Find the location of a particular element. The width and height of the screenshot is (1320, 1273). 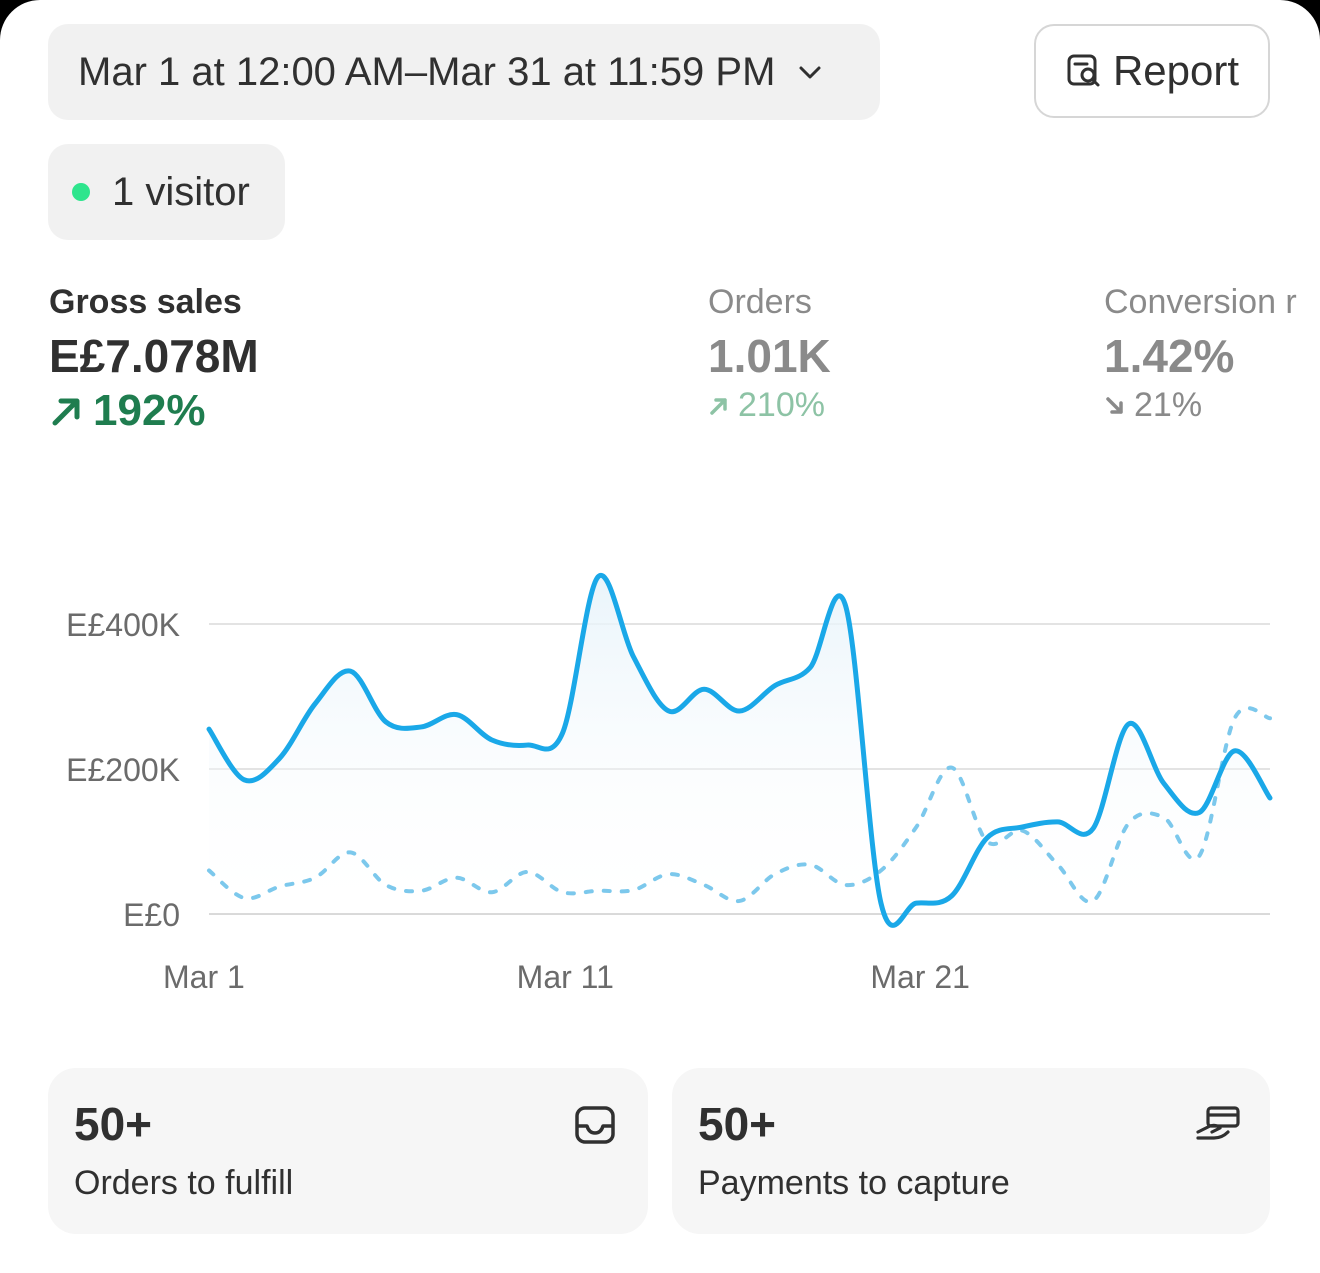

orders-to-fulfill-card: 50+ Orders to fulfill is located at coordinates (348, 1151).